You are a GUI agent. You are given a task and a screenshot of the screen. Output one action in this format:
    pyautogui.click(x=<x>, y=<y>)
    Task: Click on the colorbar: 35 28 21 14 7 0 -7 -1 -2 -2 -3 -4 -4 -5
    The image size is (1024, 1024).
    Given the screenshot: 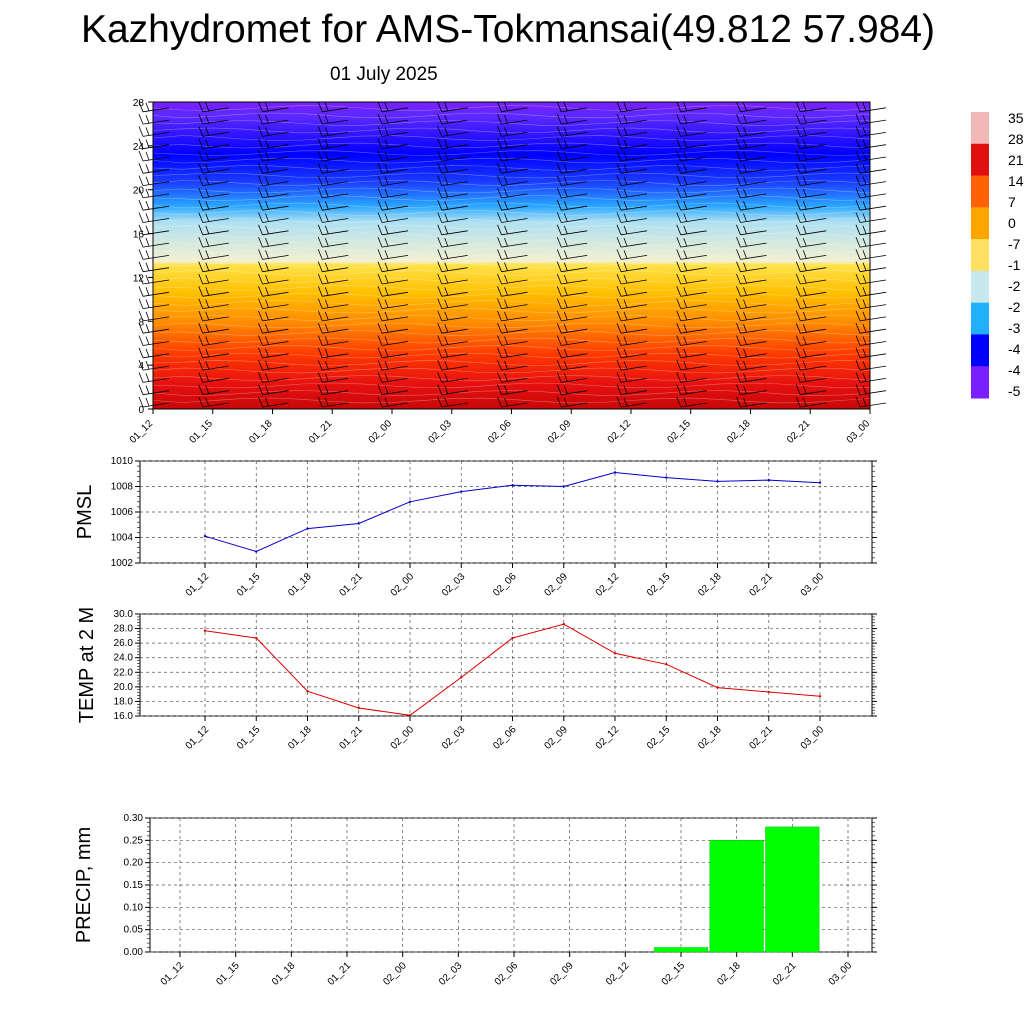 What is the action you would take?
    pyautogui.click(x=997, y=254)
    